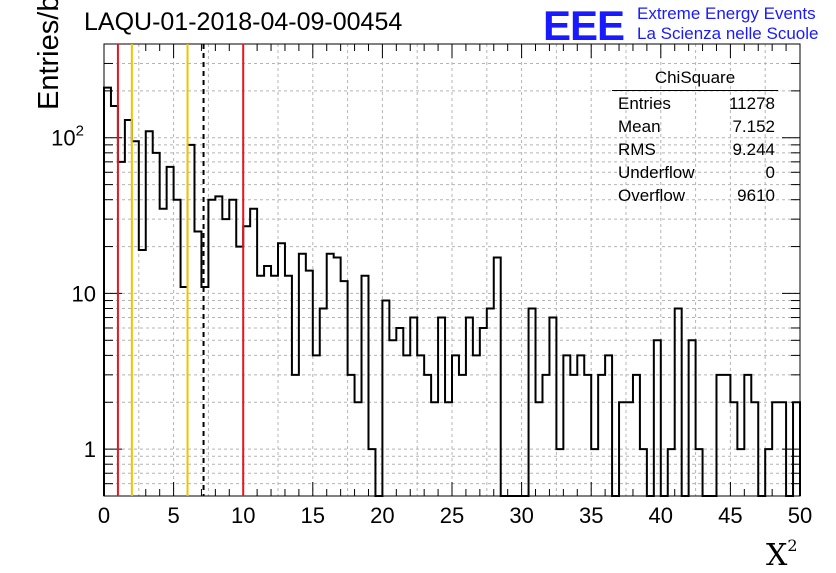 The height and width of the screenshot is (573, 836). What do you see at coordinates (656, 172) in the screenshot?
I see `stats-key: Underflow` at bounding box center [656, 172].